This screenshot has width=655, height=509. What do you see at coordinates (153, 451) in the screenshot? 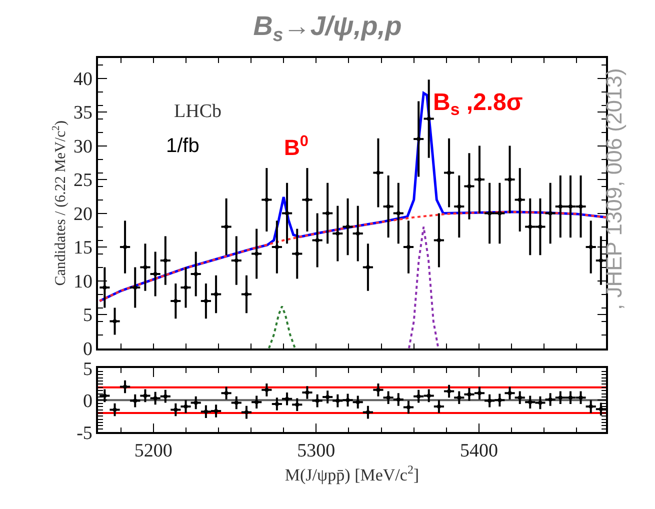
I see `x-tick-label: 5200` at bounding box center [153, 451].